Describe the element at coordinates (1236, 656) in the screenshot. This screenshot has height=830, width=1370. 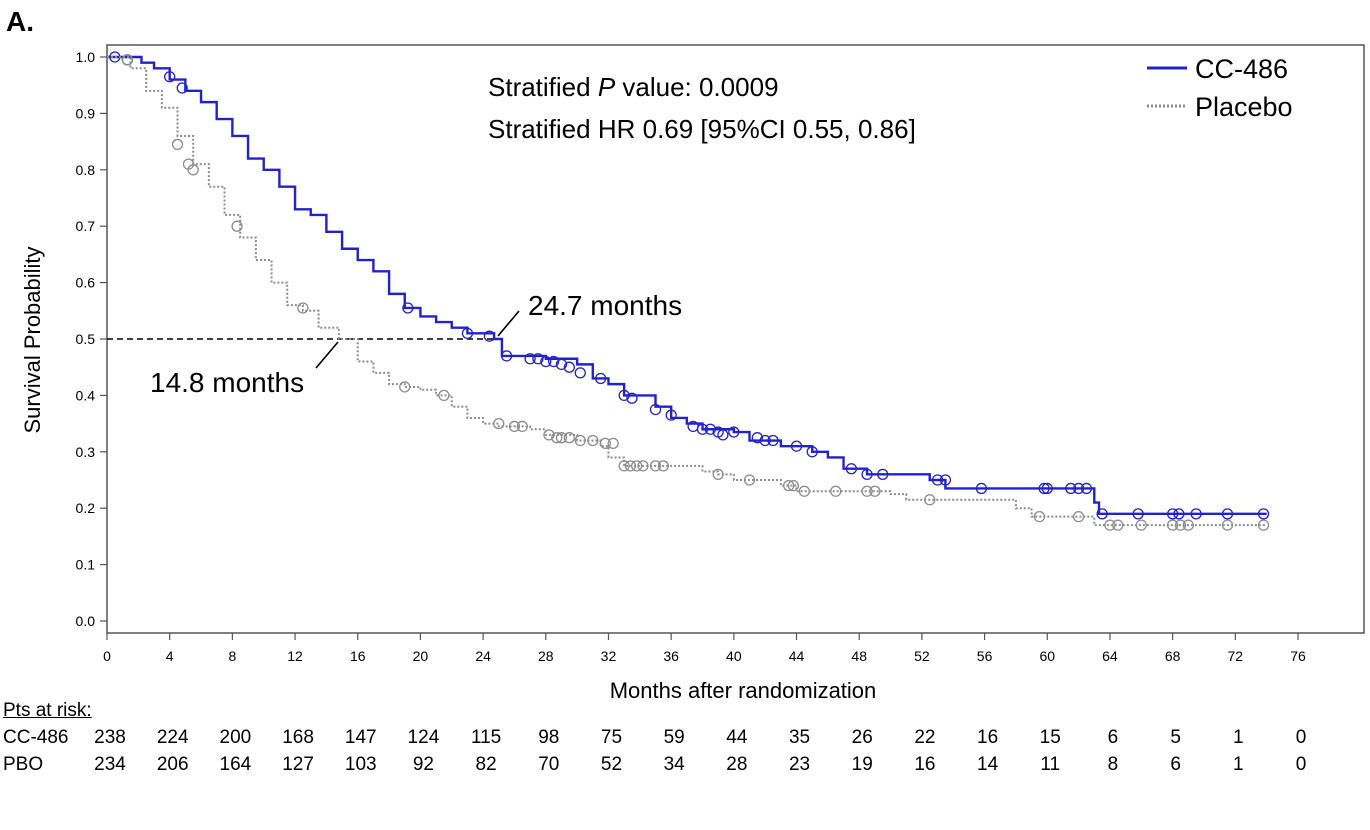
I see `x-tick-label: 72` at that location.